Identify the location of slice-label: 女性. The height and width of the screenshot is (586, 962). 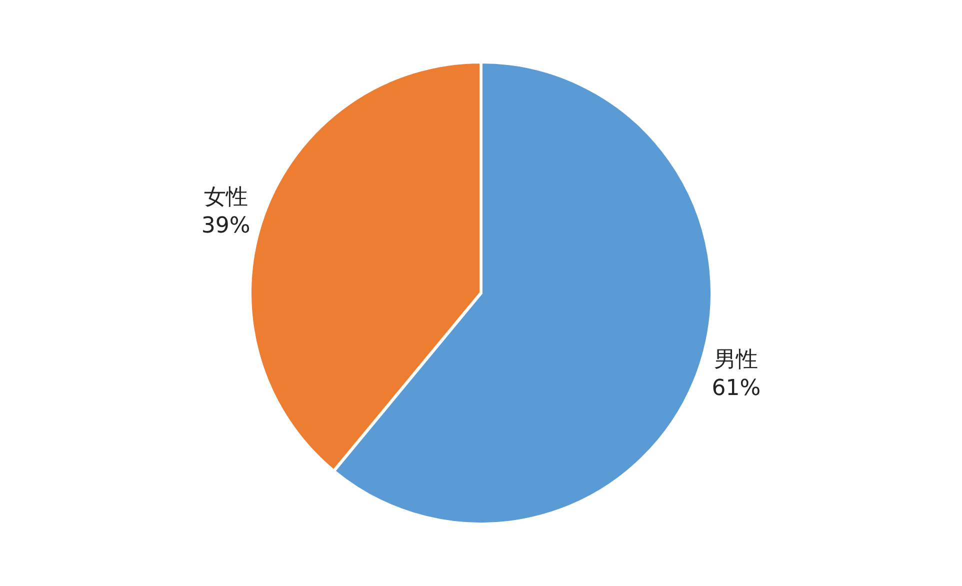
(226, 197).